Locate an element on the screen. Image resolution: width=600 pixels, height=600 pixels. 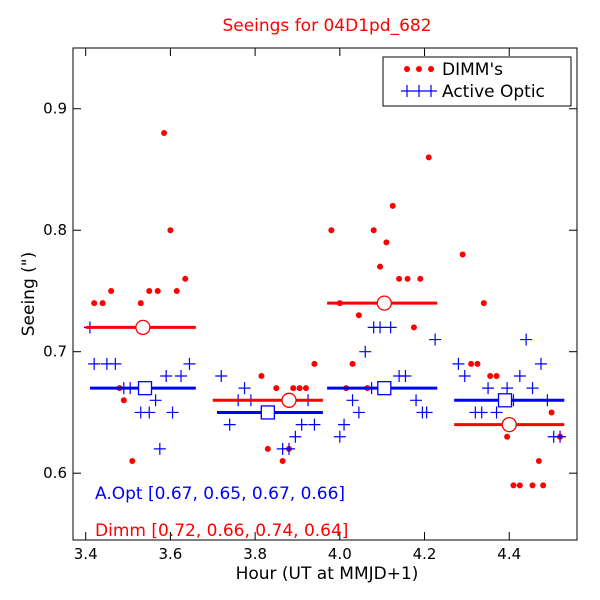
legend-label-active-optic: Active Optic is located at coordinates (493, 92).